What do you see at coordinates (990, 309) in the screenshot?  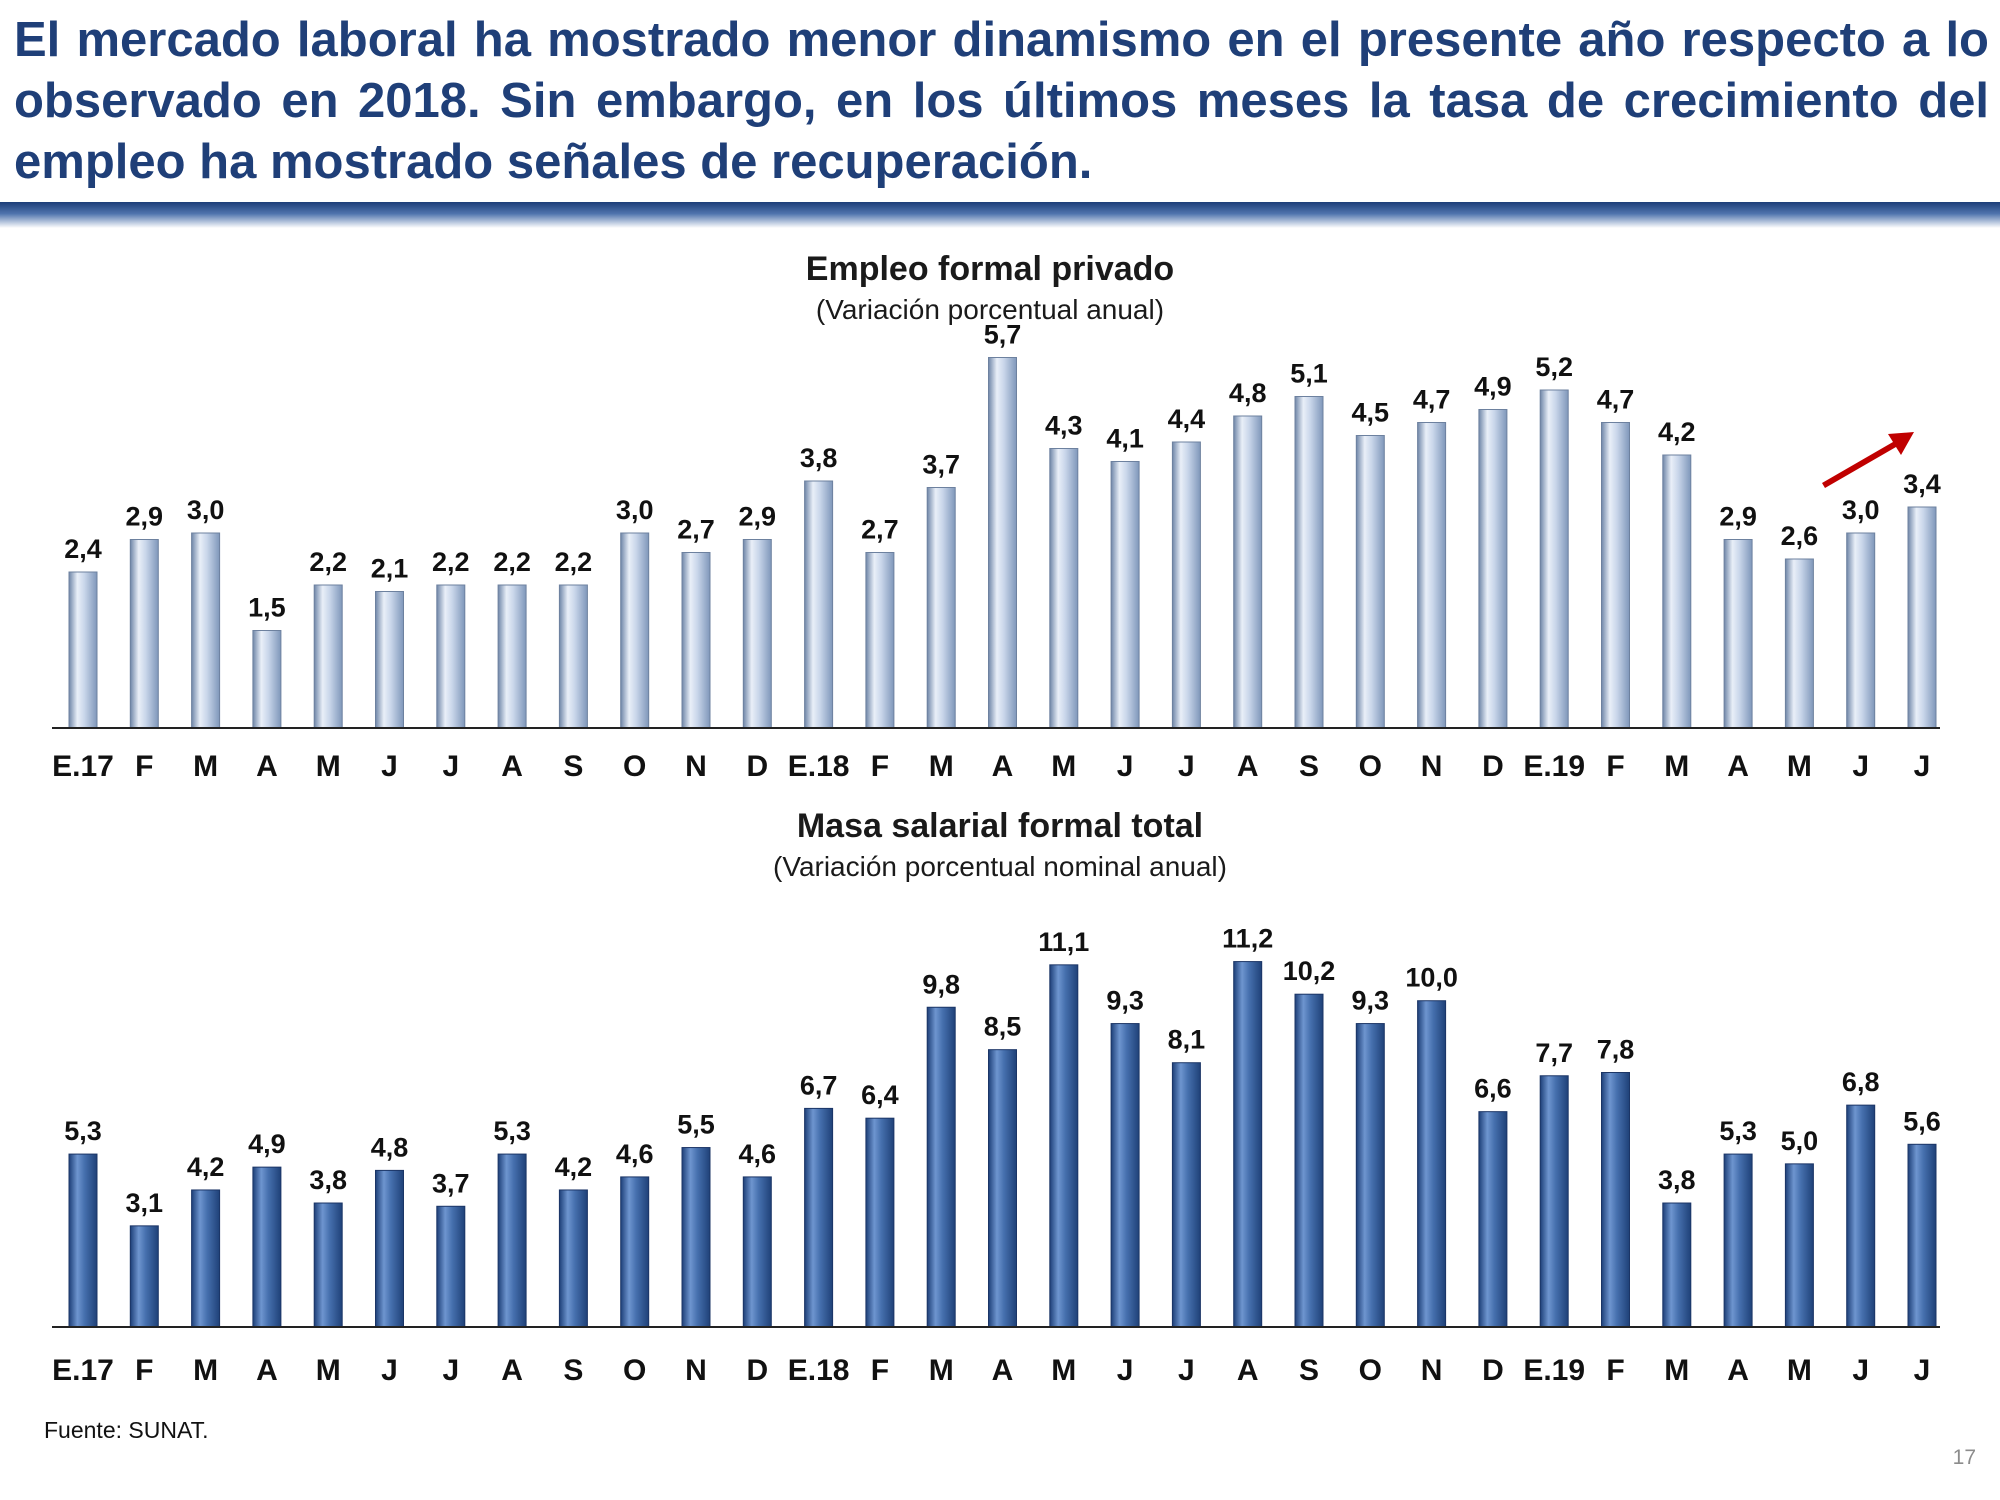 I see `chart-subtitle: (Variación porcentual anual)` at bounding box center [990, 309].